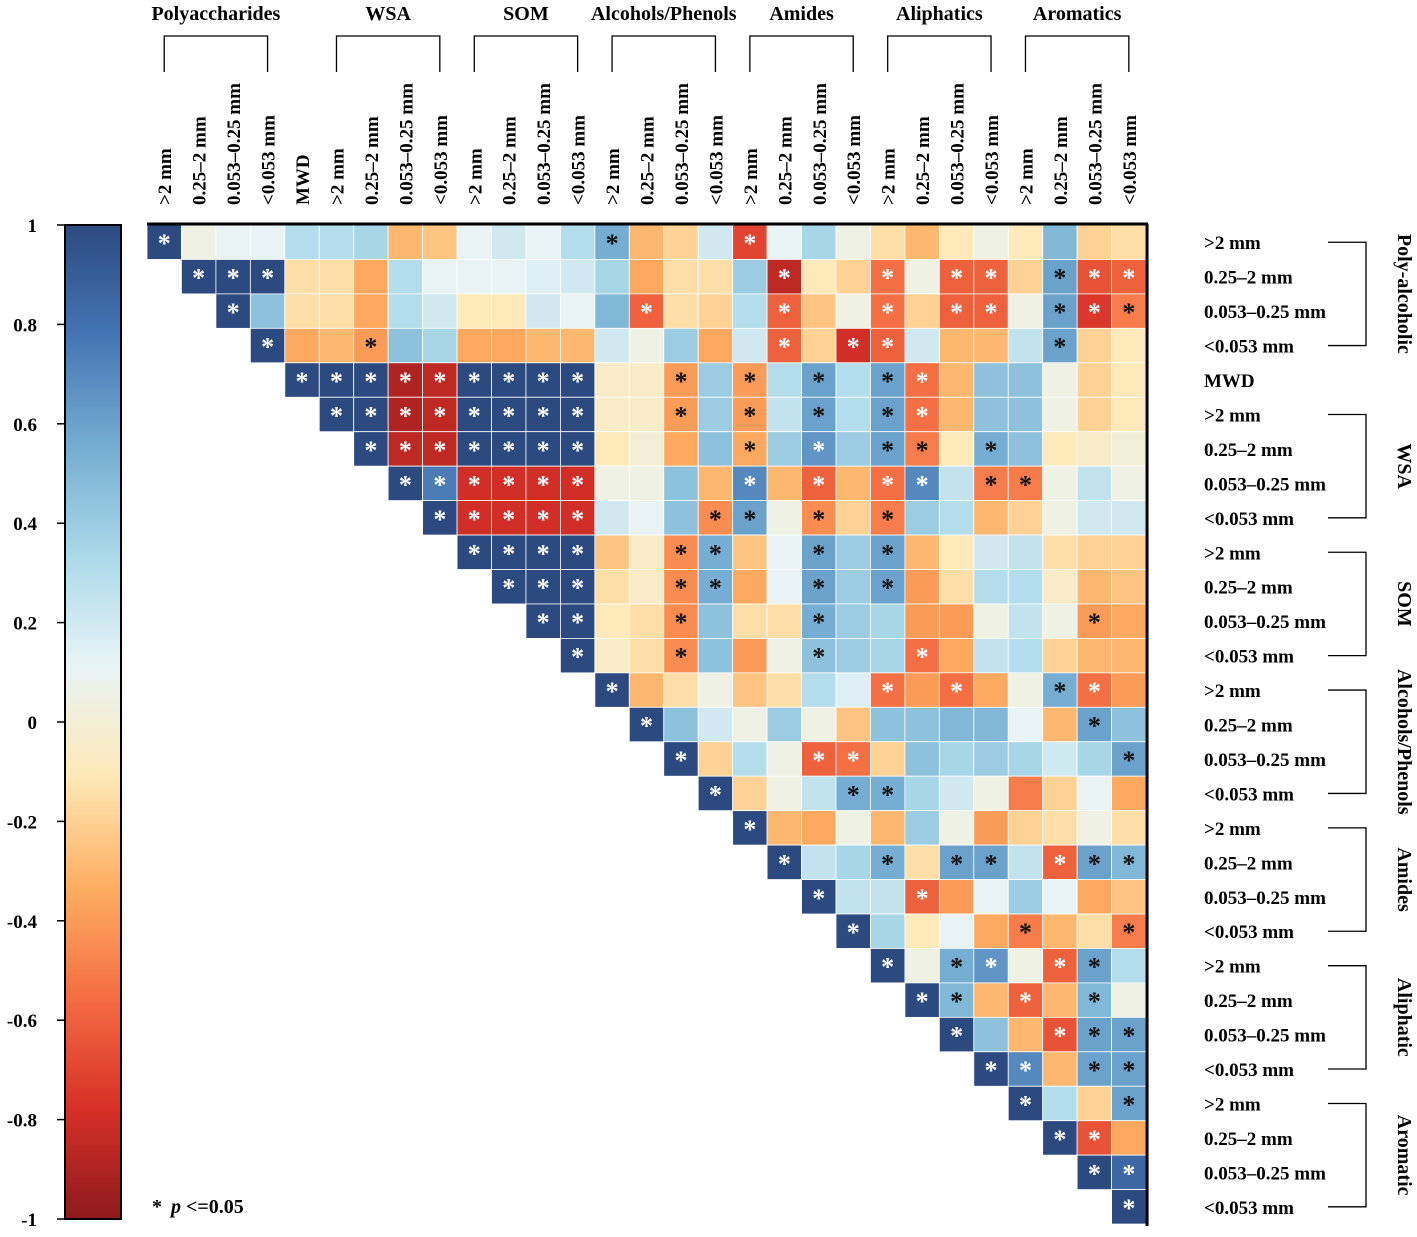  What do you see at coordinates (1077, 53) in the screenshot?
I see `column-group-bracket` at bounding box center [1077, 53].